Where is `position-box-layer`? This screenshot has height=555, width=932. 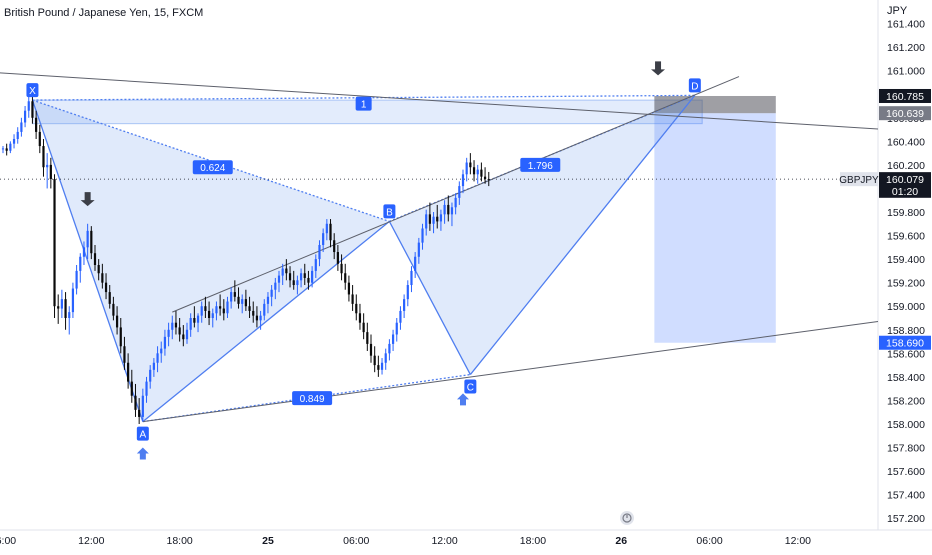
position-box-layer is located at coordinates (715, 219).